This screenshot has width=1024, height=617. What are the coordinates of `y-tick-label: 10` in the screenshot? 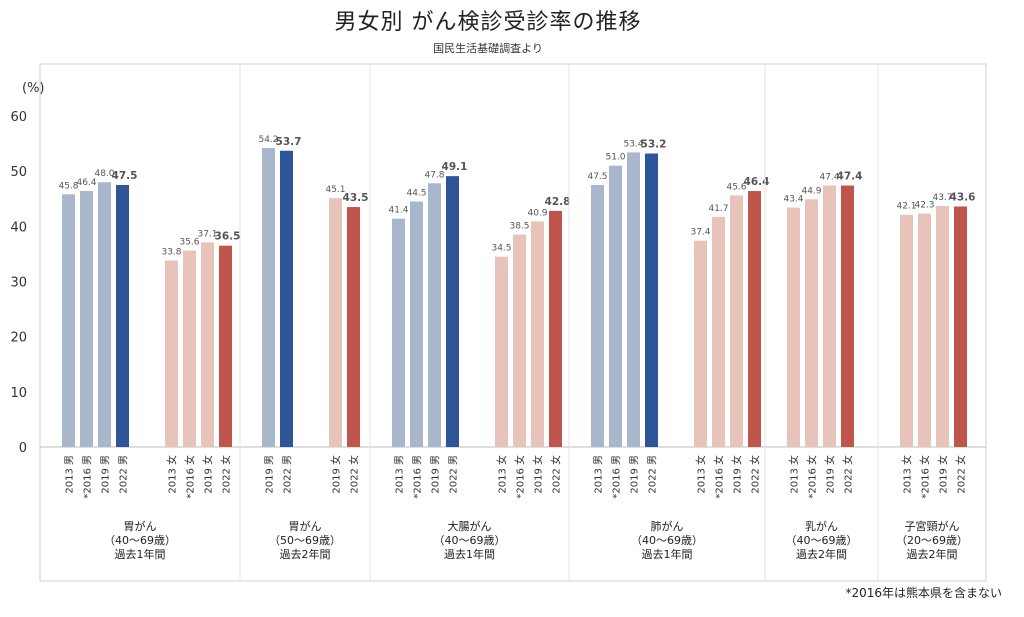 It's located at (18, 393).